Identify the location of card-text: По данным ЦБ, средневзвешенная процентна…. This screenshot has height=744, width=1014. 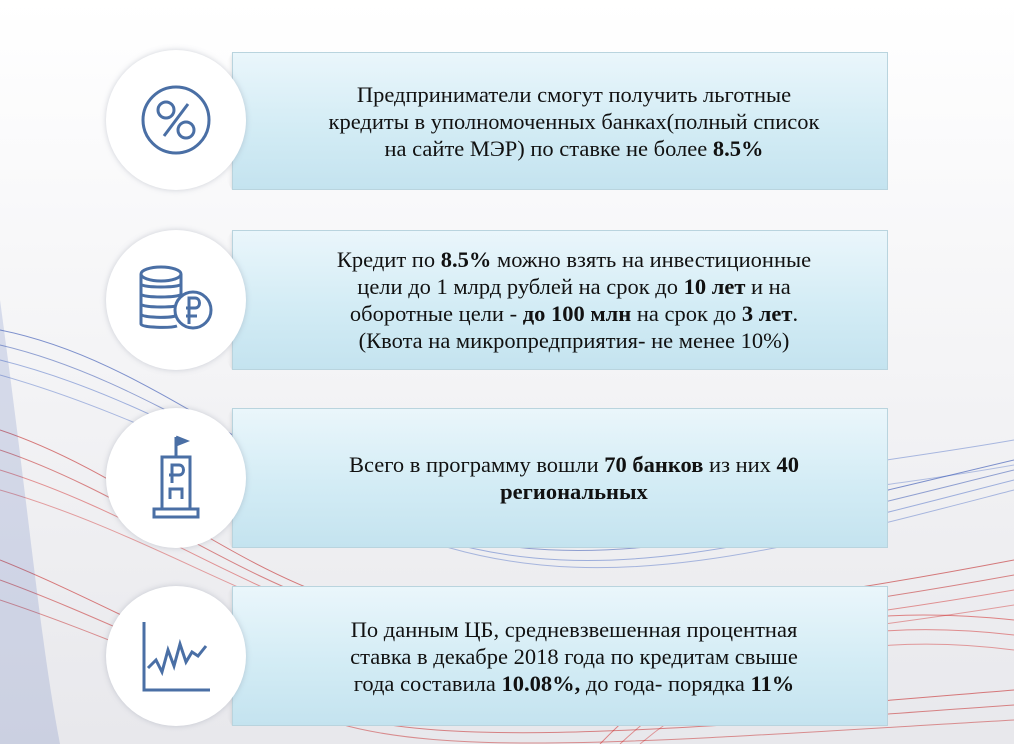
(574, 656).